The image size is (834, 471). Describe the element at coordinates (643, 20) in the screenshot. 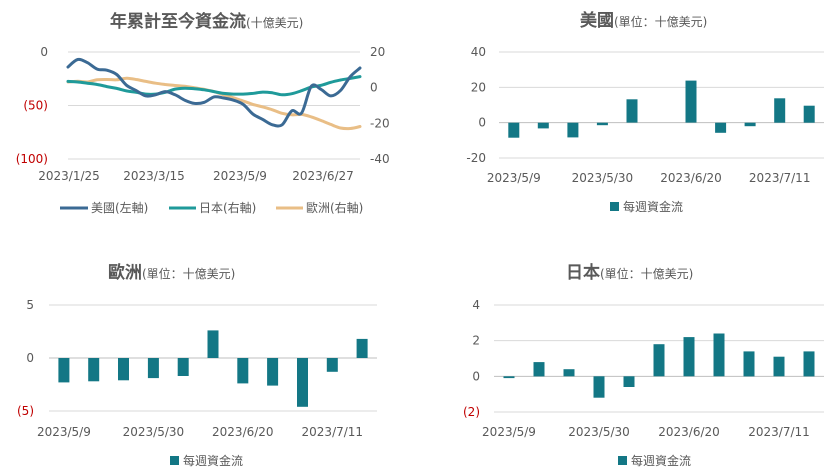

I see `chart-title: 美國(單位：十億美元)` at that location.